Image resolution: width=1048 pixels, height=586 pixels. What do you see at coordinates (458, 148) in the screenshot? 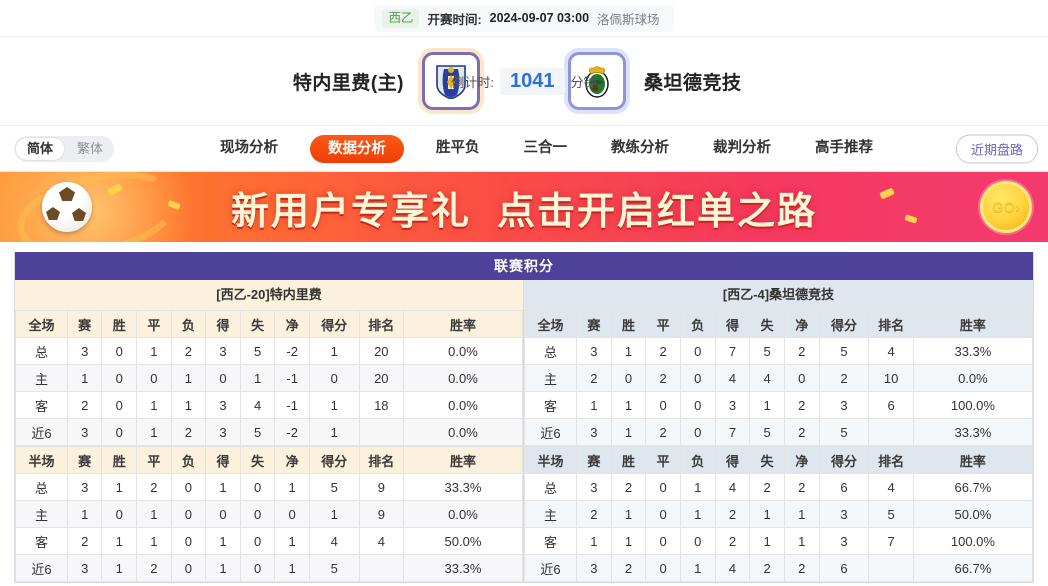
I see `tab-win-draw-lose: 胜平负` at bounding box center [458, 148].